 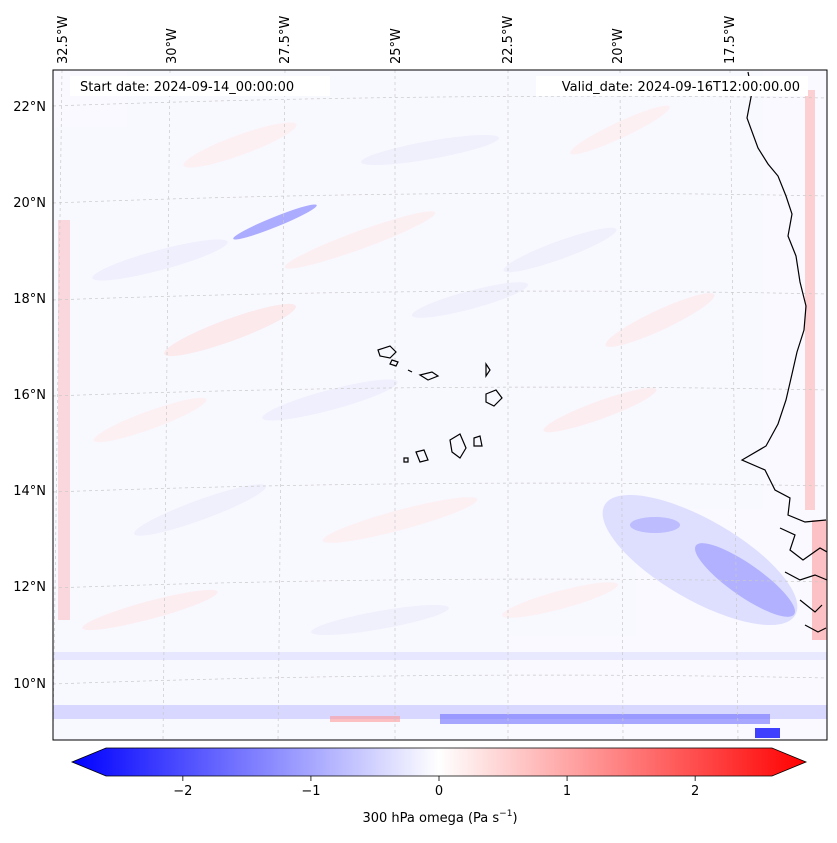 I want to click on santiago-island, so click(x=458, y=446).